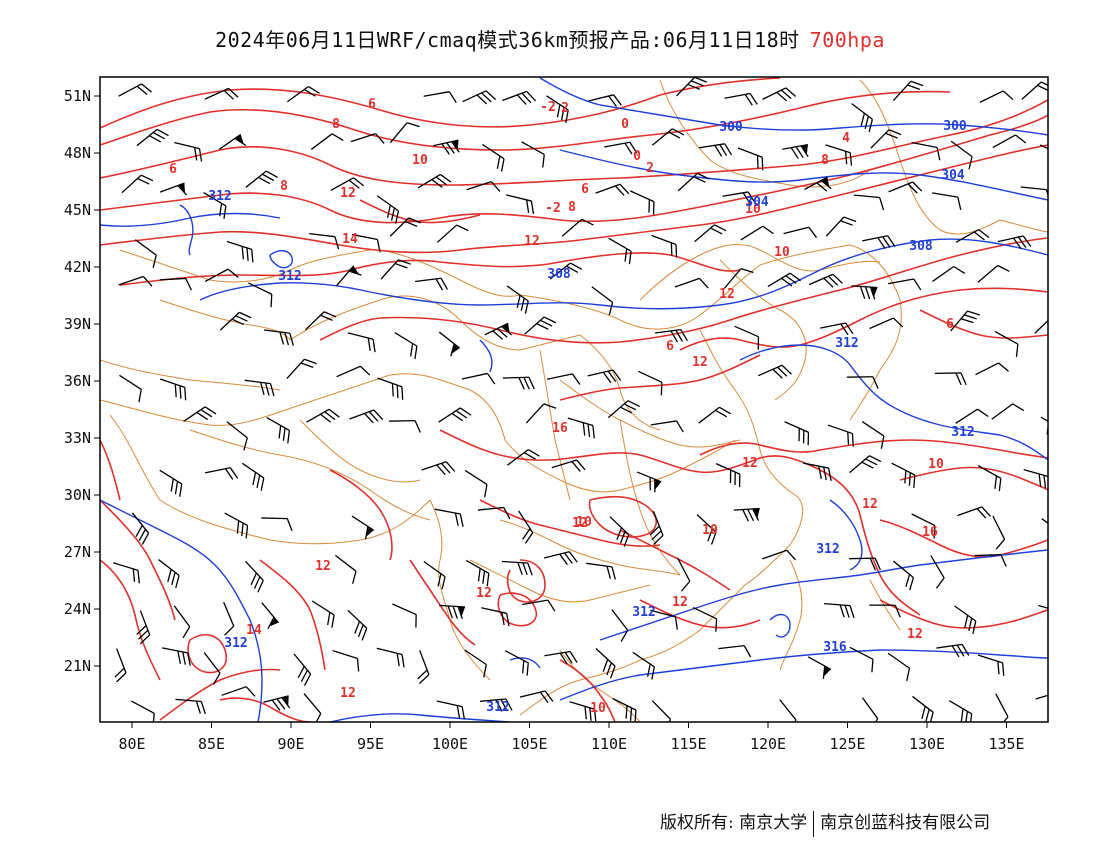 The width and height of the screenshot is (1100, 850). I want to click on lat-tick-label: 36N, so click(77, 381).